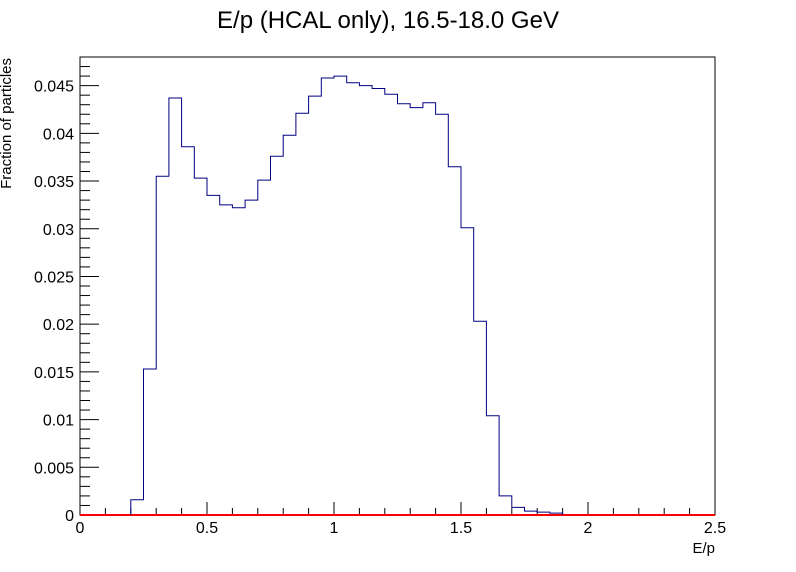 This screenshot has width=796, height=572. What do you see at coordinates (54, 468) in the screenshot?
I see `y-tick-label: 0.005` at bounding box center [54, 468].